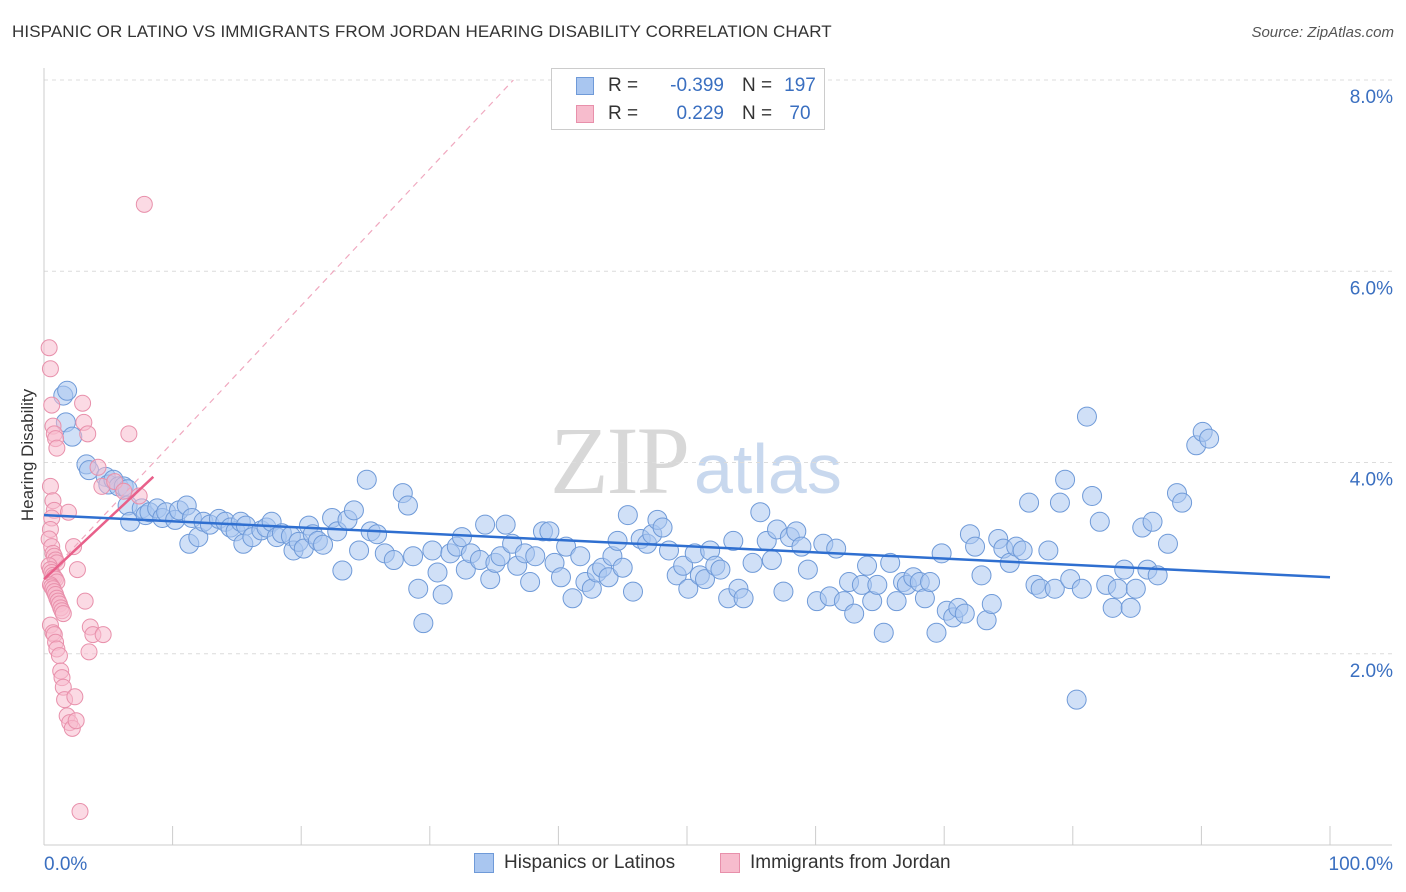 This screenshot has width=1406, height=892. Describe the element at coordinates (99, 528) in the screenshot. I see `trend-line-jordan` at that location.